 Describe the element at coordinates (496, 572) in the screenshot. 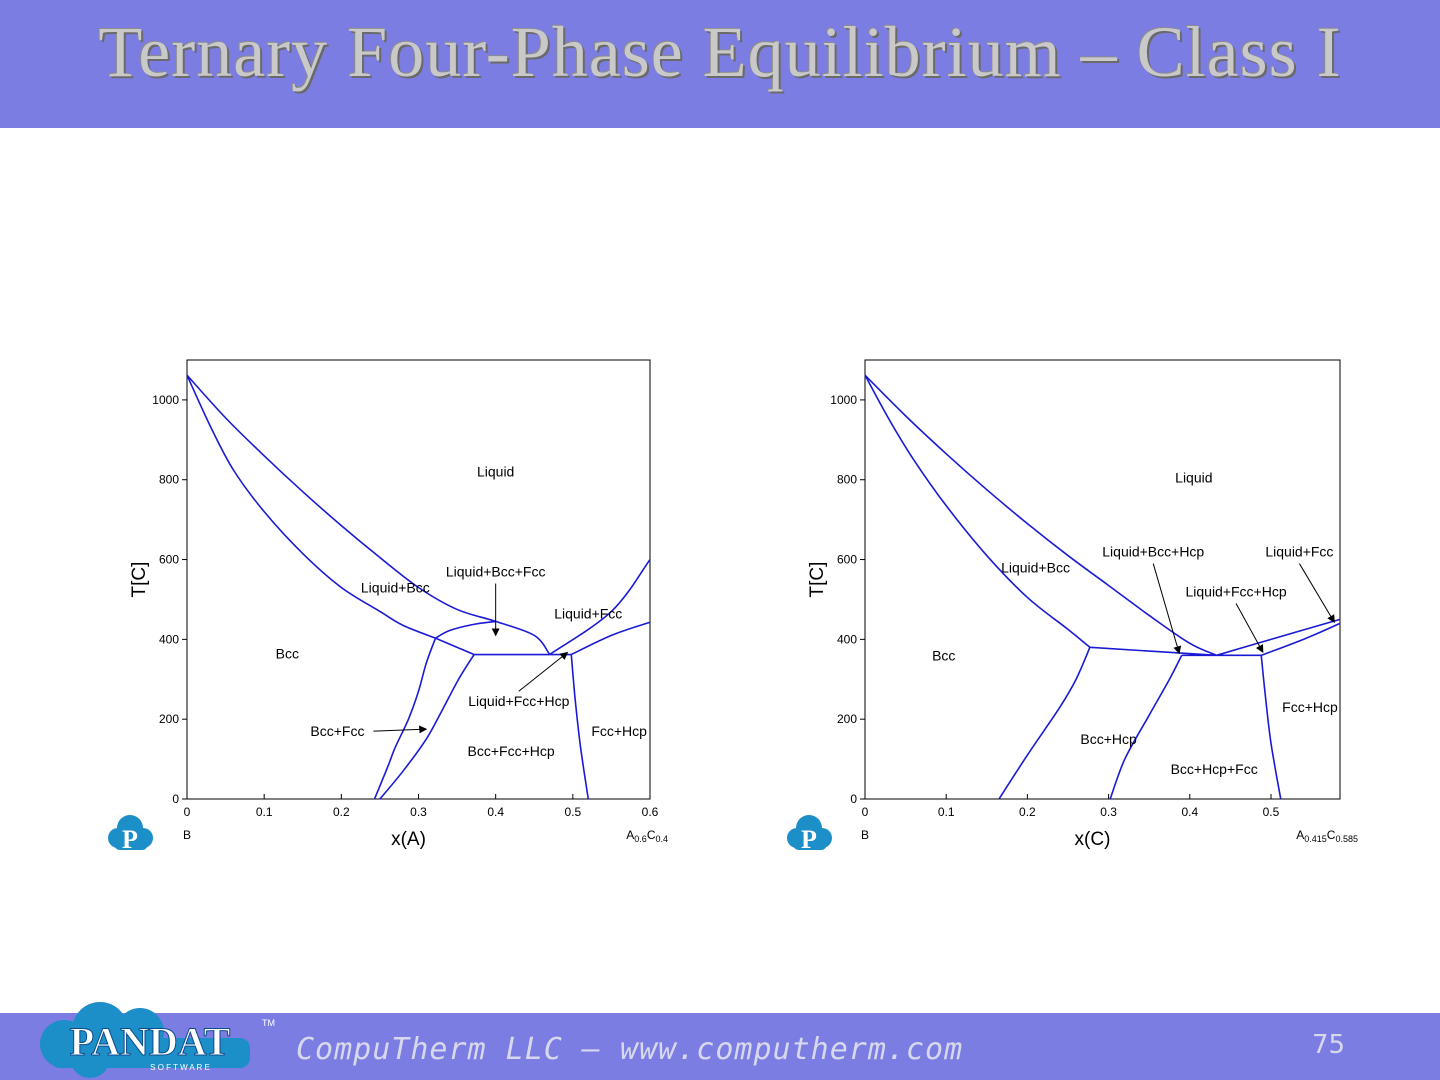

I see `phase-region-label: Liquid+Bcc+Fcc` at that location.